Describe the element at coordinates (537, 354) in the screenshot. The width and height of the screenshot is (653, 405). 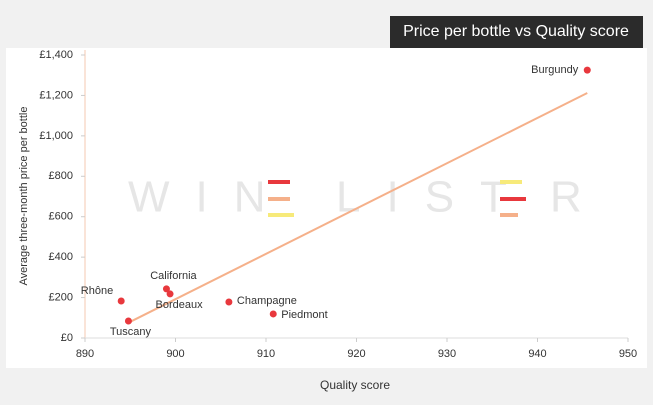
I see `x-tick-label: 940` at that location.